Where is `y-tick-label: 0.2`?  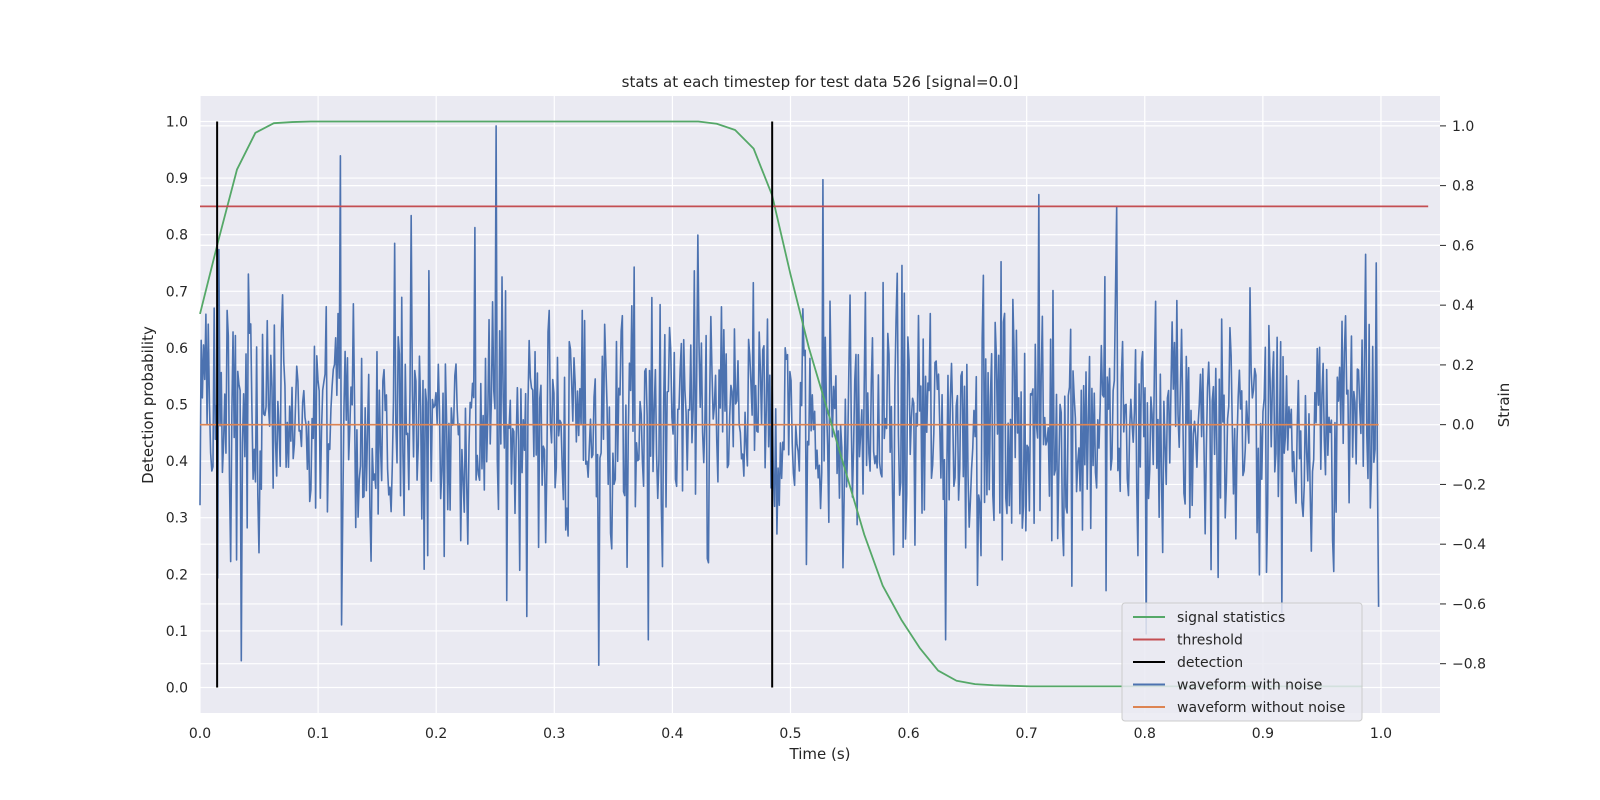
y-tick-label: 0.2 is located at coordinates (177, 575).